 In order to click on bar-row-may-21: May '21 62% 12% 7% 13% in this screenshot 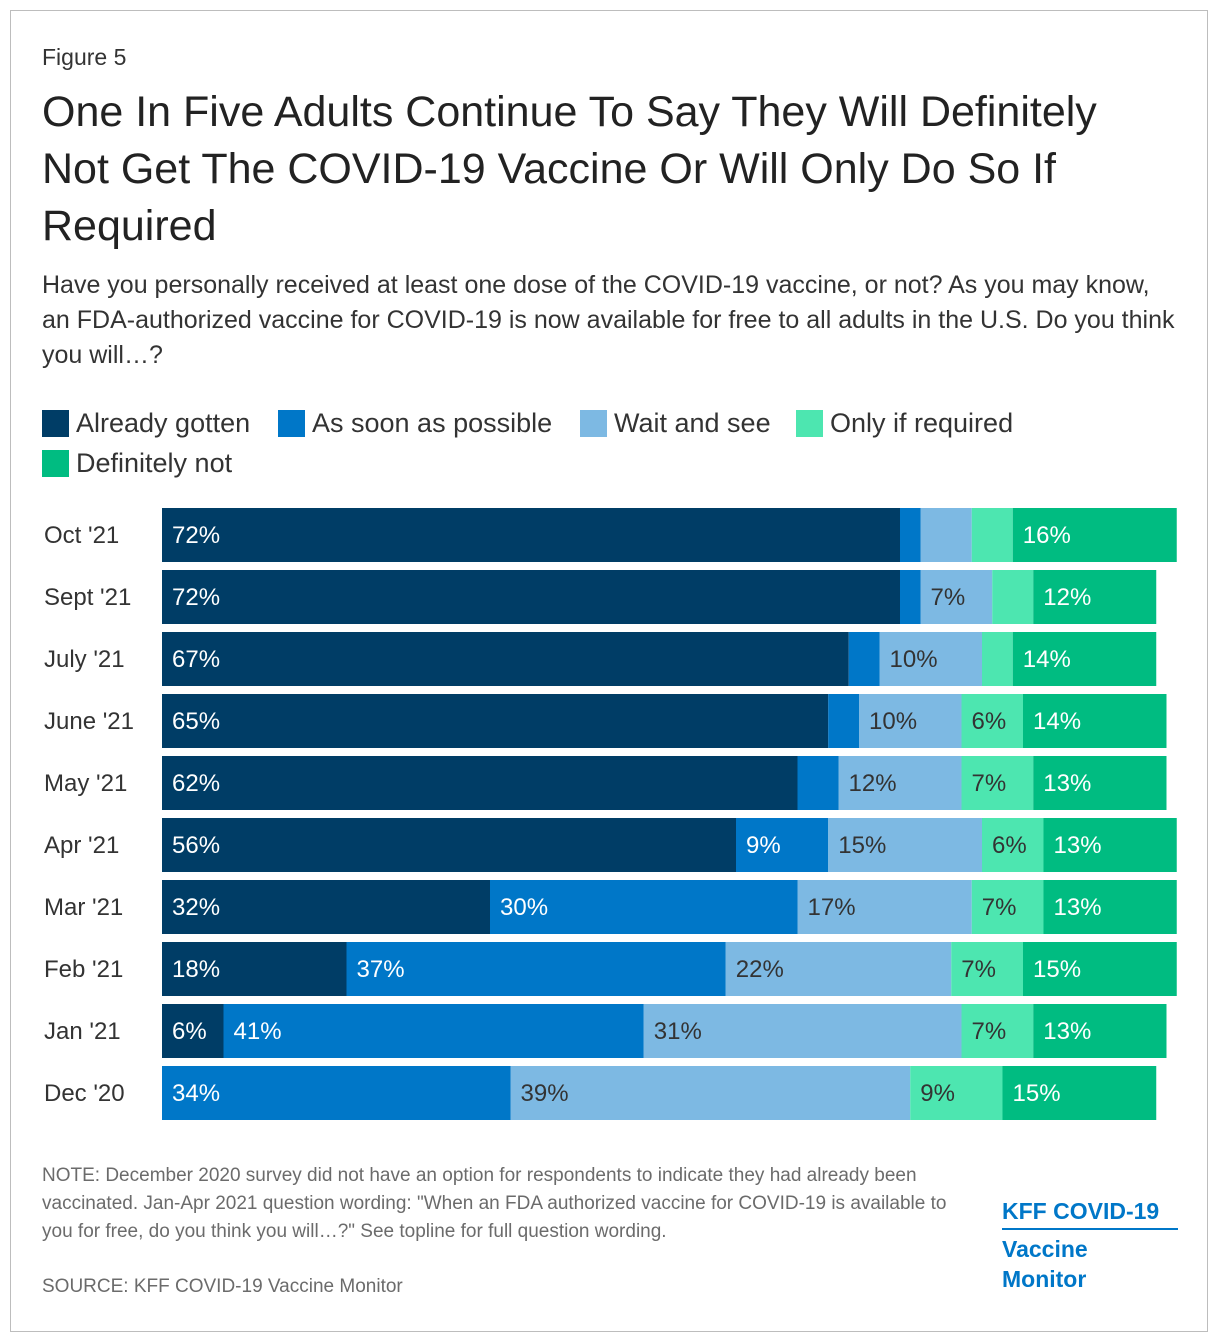, I will do `click(605, 783)`.